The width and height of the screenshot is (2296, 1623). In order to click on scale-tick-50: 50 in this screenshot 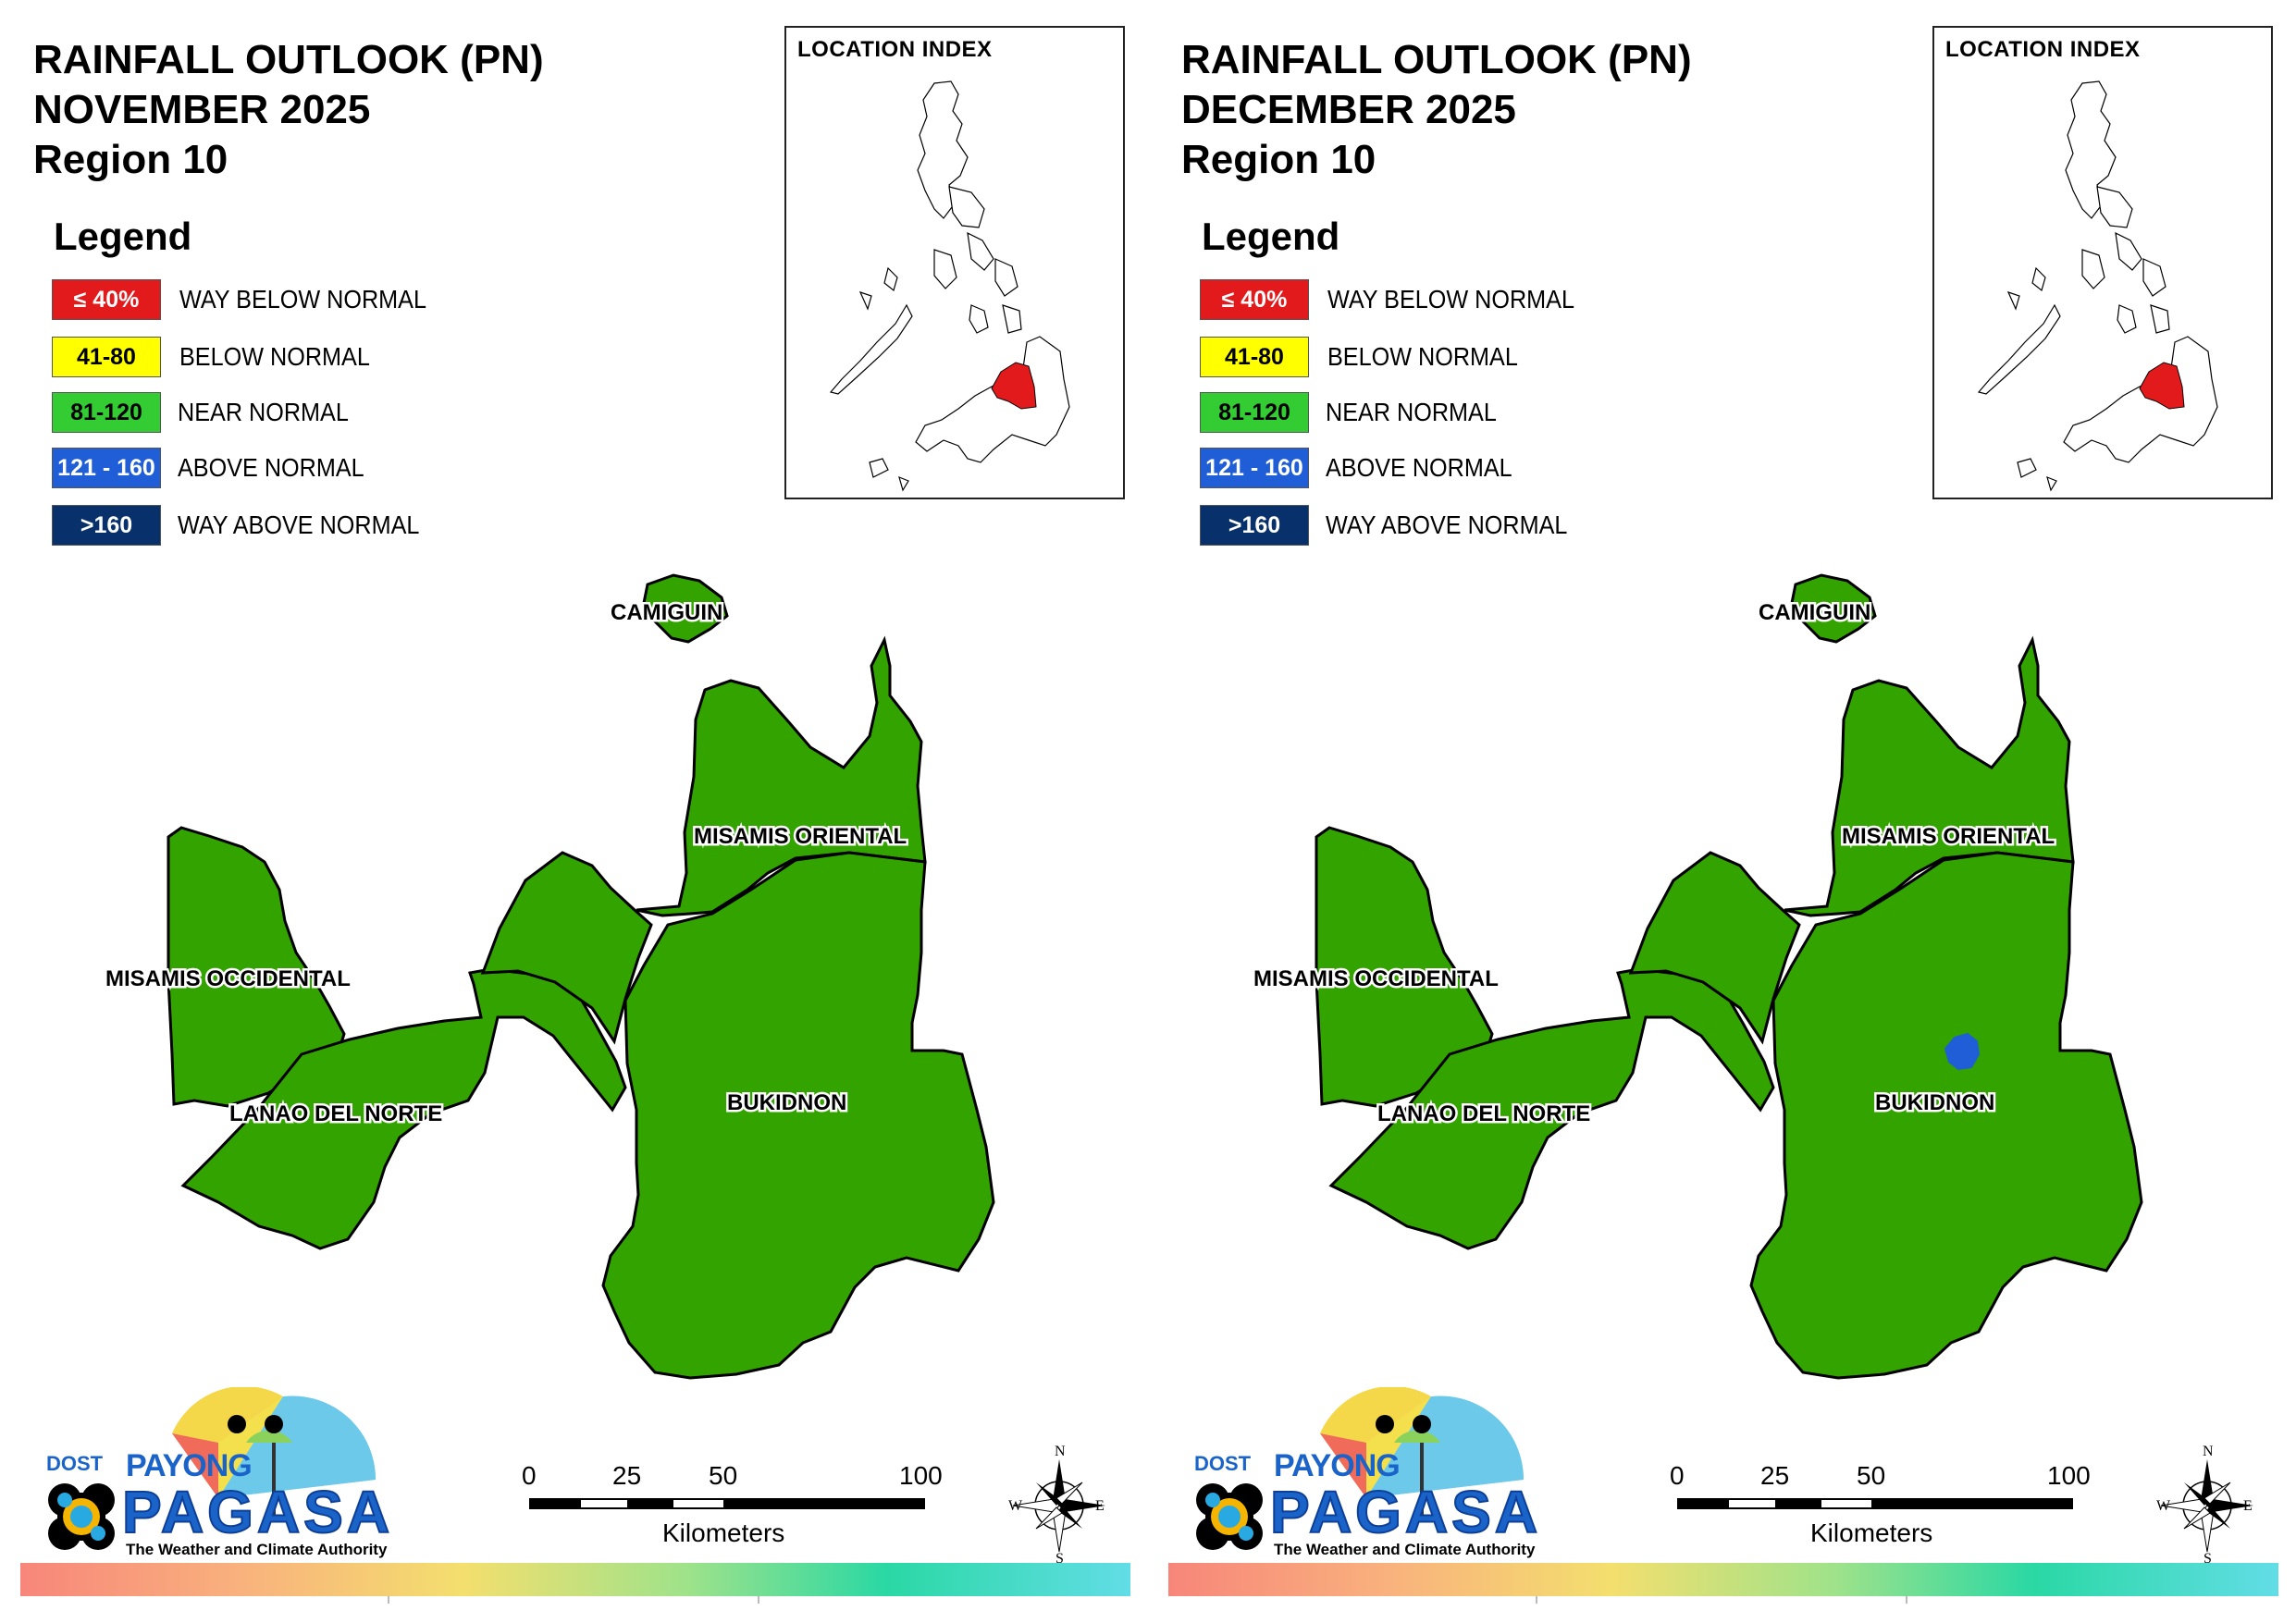, I will do `click(723, 1475)`.